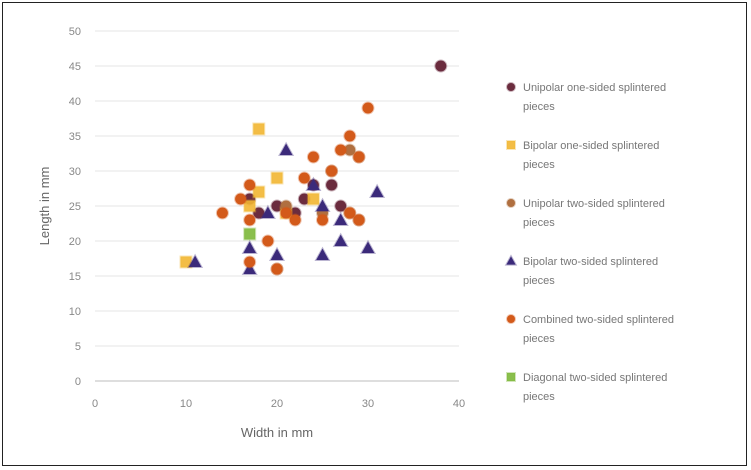 This screenshot has height=470, width=751. Describe the element at coordinates (75, 242) in the screenshot. I see `y-tick-label: 20` at that location.